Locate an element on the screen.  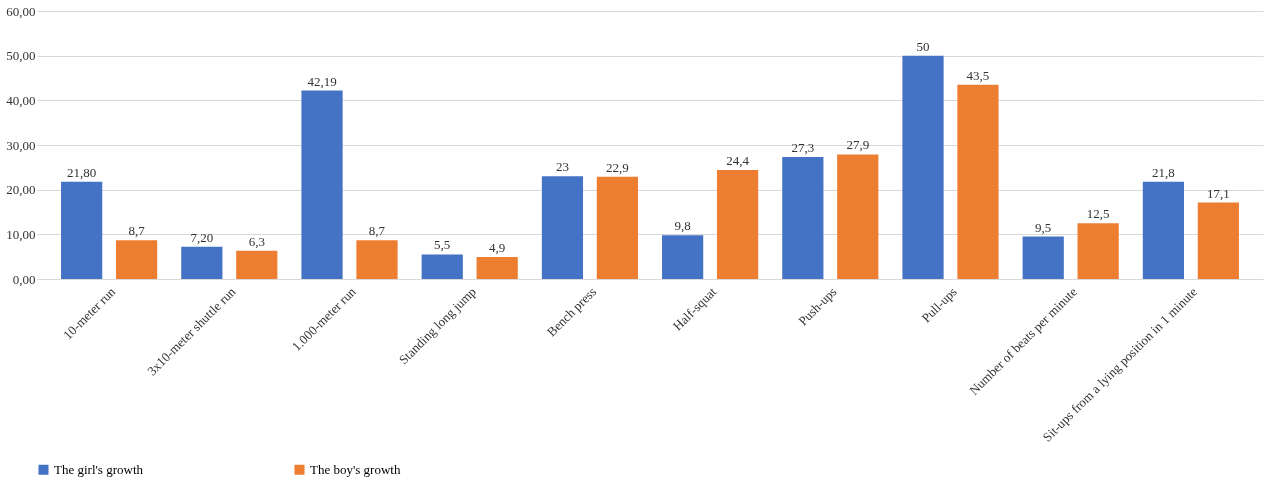
data-label: 24,4 is located at coordinates (738, 161).